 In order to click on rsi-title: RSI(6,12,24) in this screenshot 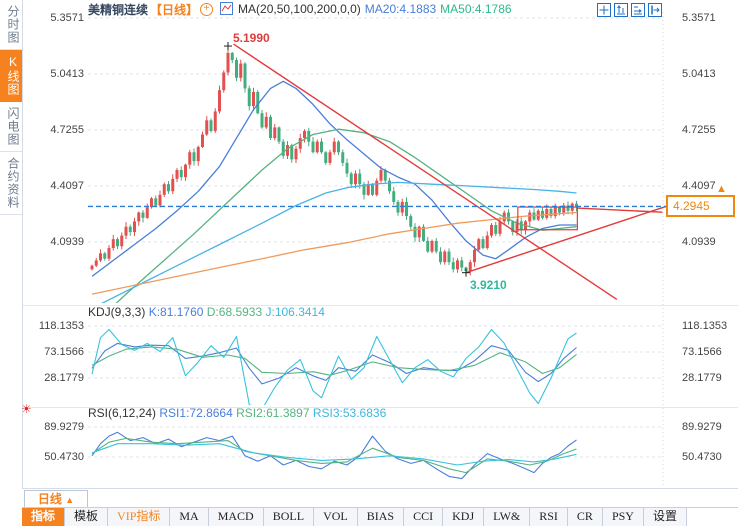, I will do `click(122, 413)`.